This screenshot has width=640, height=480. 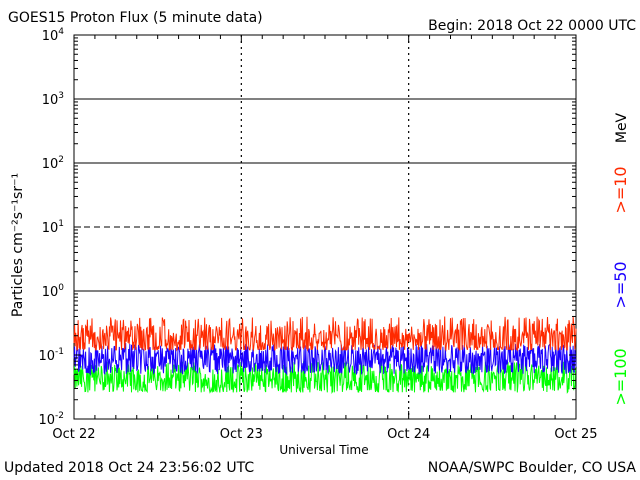 I want to click on series-line-100MeV, so click(x=325, y=377).